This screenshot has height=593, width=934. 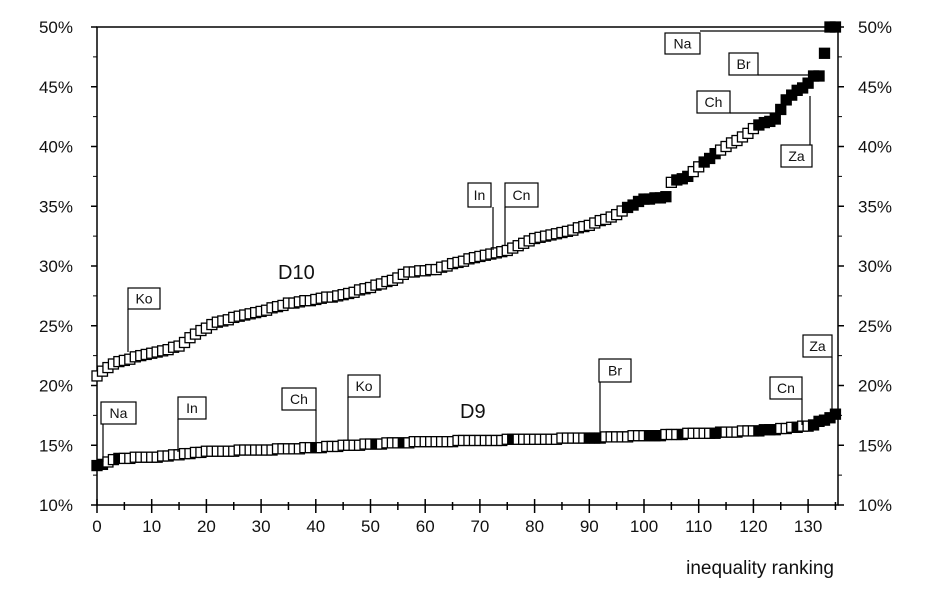 I want to click on y-tick-label-left: 40%, so click(x=56, y=147).